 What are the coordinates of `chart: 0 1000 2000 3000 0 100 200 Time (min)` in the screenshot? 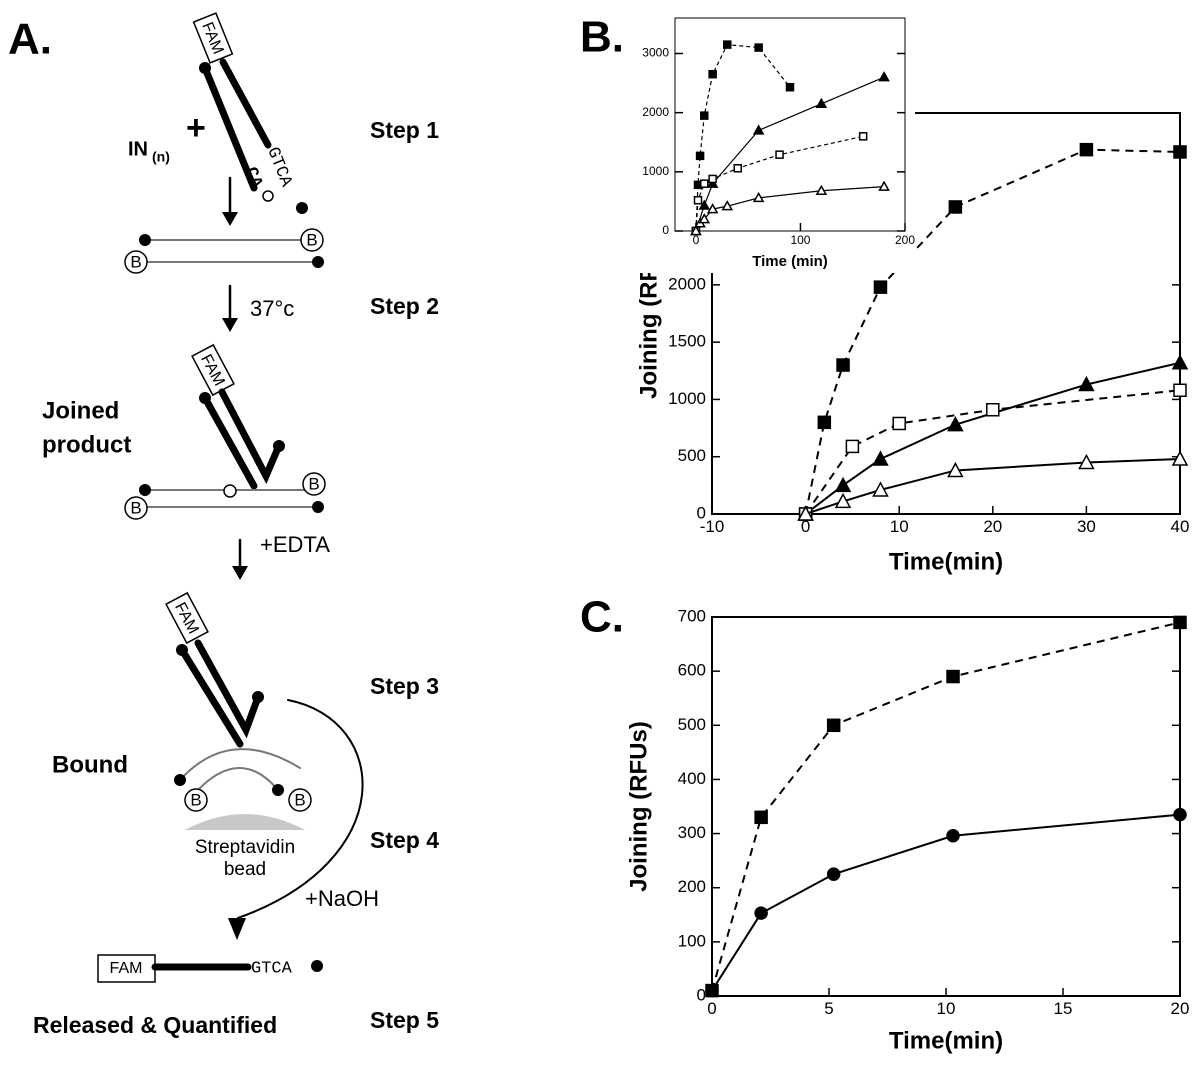 It's located at (775, 141).